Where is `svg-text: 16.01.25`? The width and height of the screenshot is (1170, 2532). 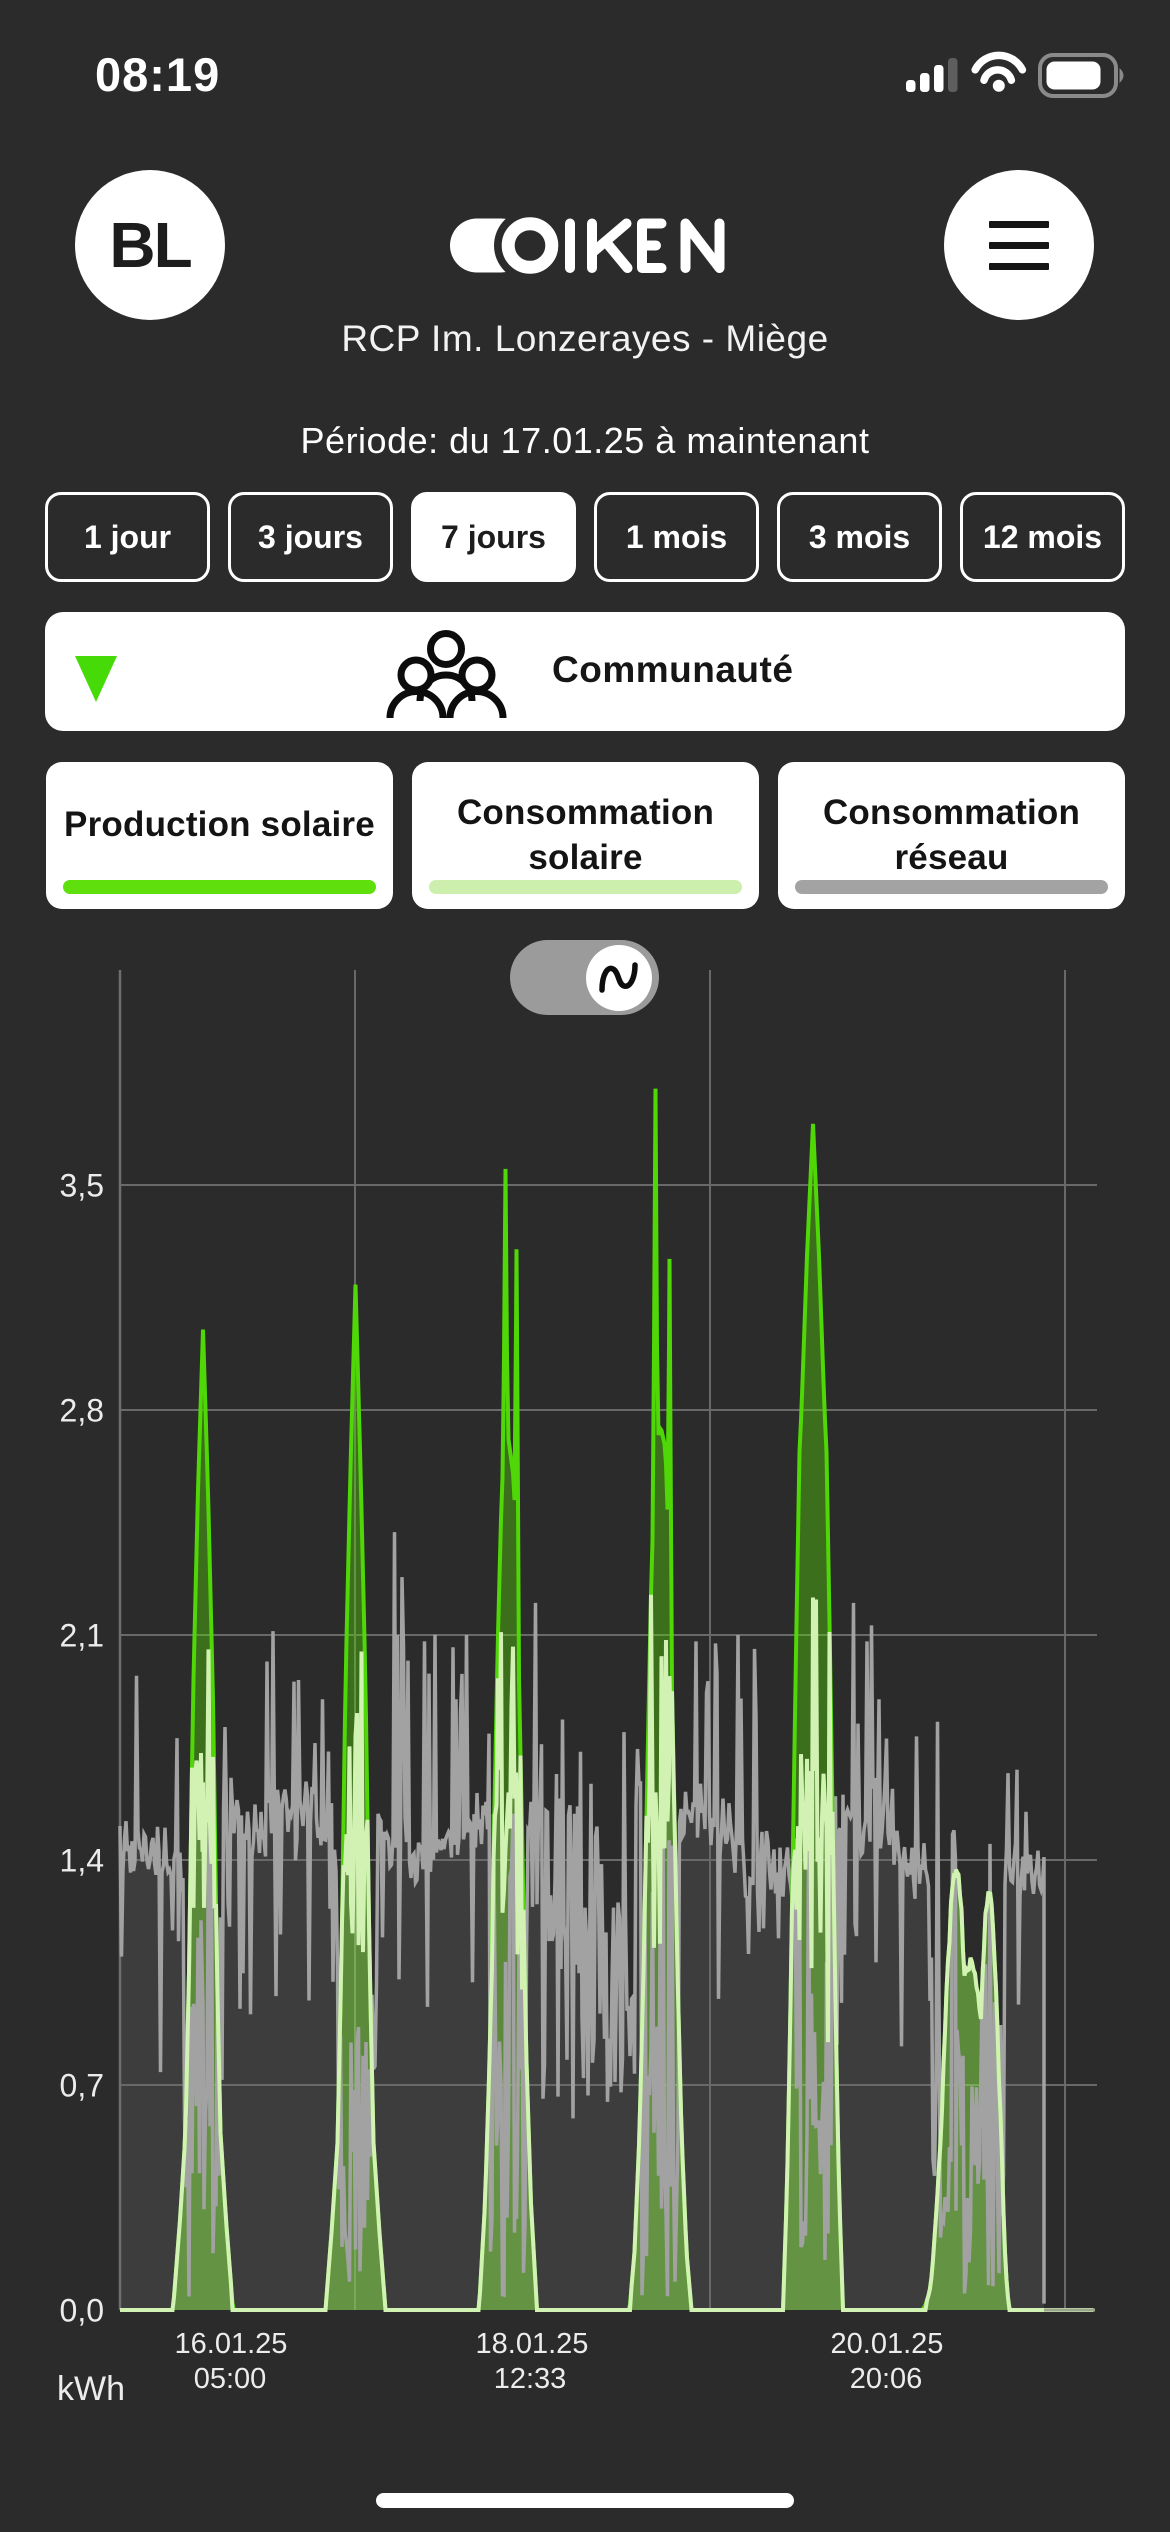 svg-text: 16.01.25 is located at coordinates (231, 2344).